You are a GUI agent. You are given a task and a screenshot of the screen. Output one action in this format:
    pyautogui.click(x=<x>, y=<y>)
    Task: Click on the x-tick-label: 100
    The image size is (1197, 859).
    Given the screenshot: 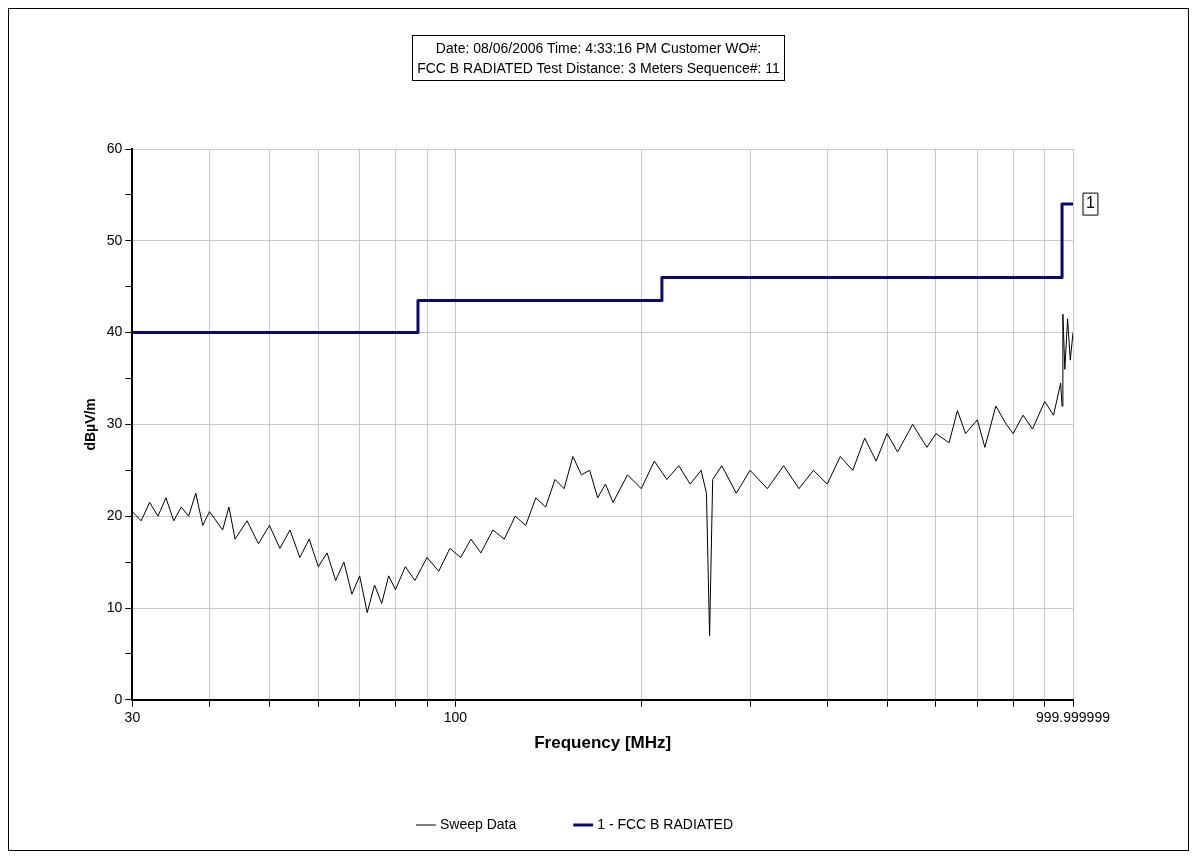 What is the action you would take?
    pyautogui.click(x=455, y=717)
    